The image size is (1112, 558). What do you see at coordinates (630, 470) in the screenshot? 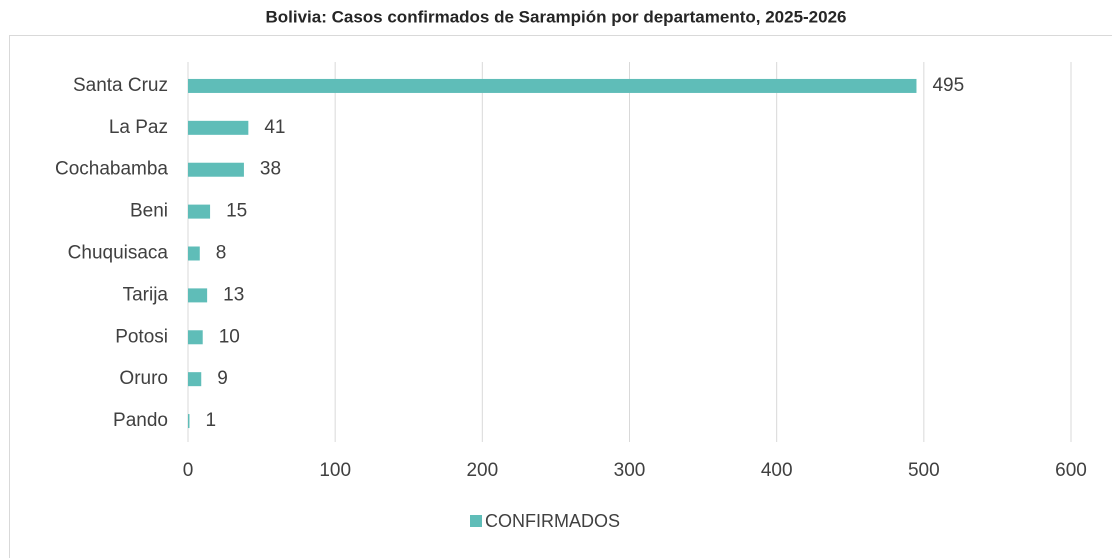
I see `x-tick-label: 300` at bounding box center [630, 470].